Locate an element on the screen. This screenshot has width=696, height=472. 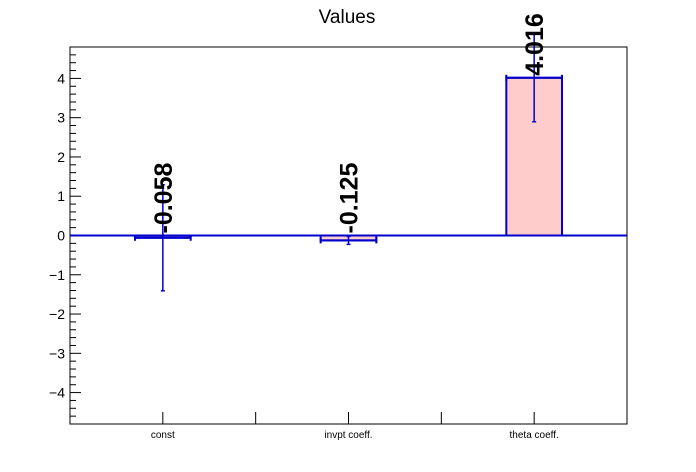
data-label: 4.016 is located at coordinates (535, 44).